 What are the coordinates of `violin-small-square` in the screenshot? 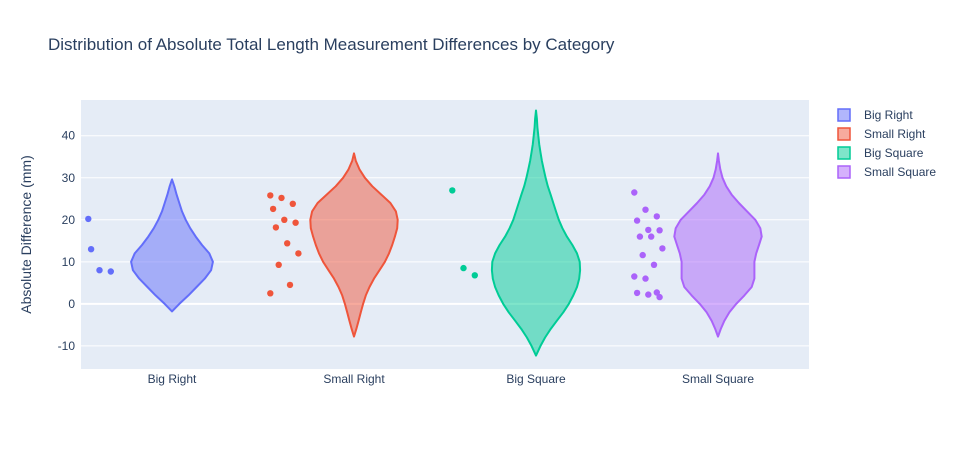 It's located at (718, 245).